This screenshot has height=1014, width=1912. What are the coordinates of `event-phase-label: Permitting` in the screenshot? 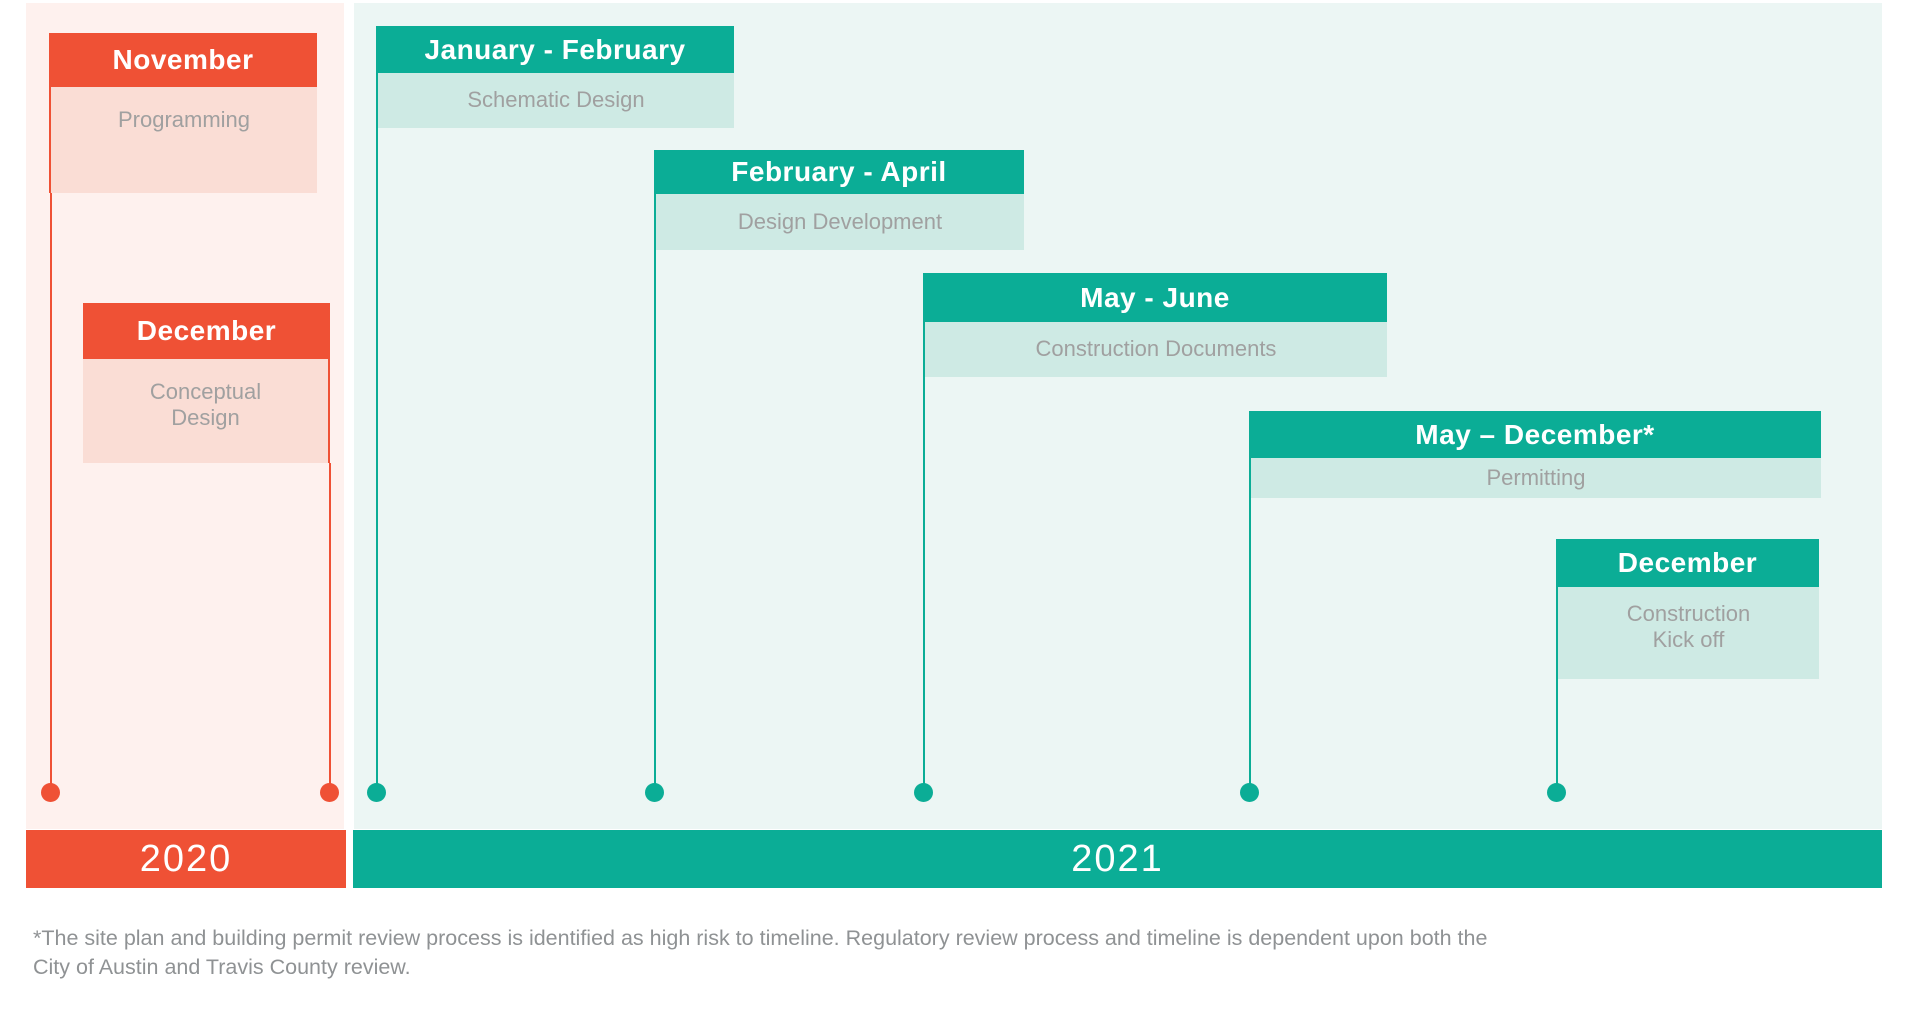 It's located at (1536, 477).